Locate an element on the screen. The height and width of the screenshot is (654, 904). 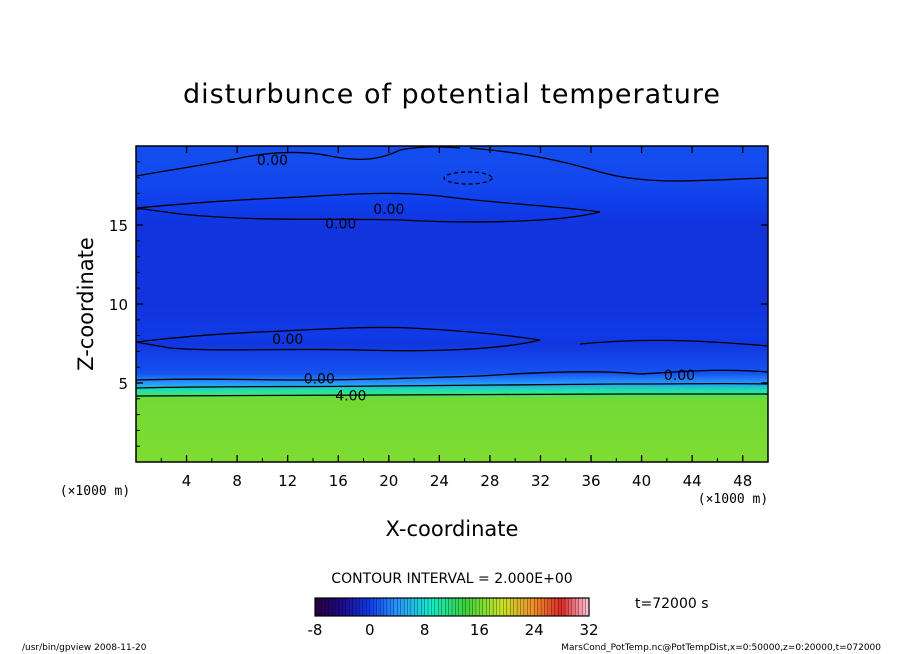
x-tick-label: 8 is located at coordinates (237, 481).